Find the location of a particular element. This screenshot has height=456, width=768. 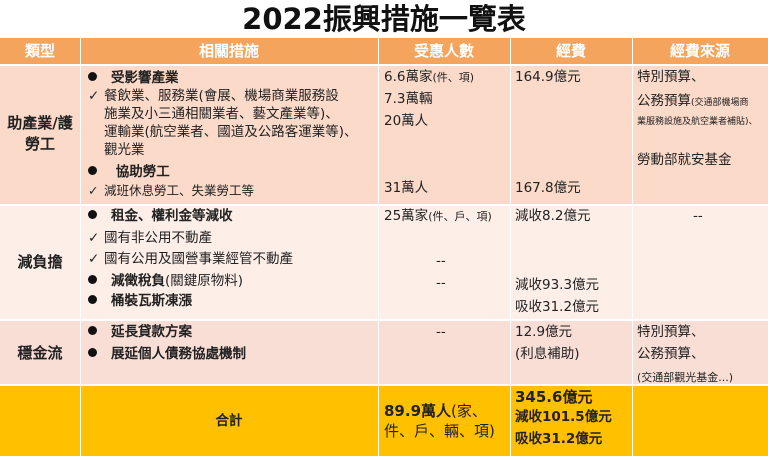

page-title: 2022振興措施一覽表 is located at coordinates (384, 19).